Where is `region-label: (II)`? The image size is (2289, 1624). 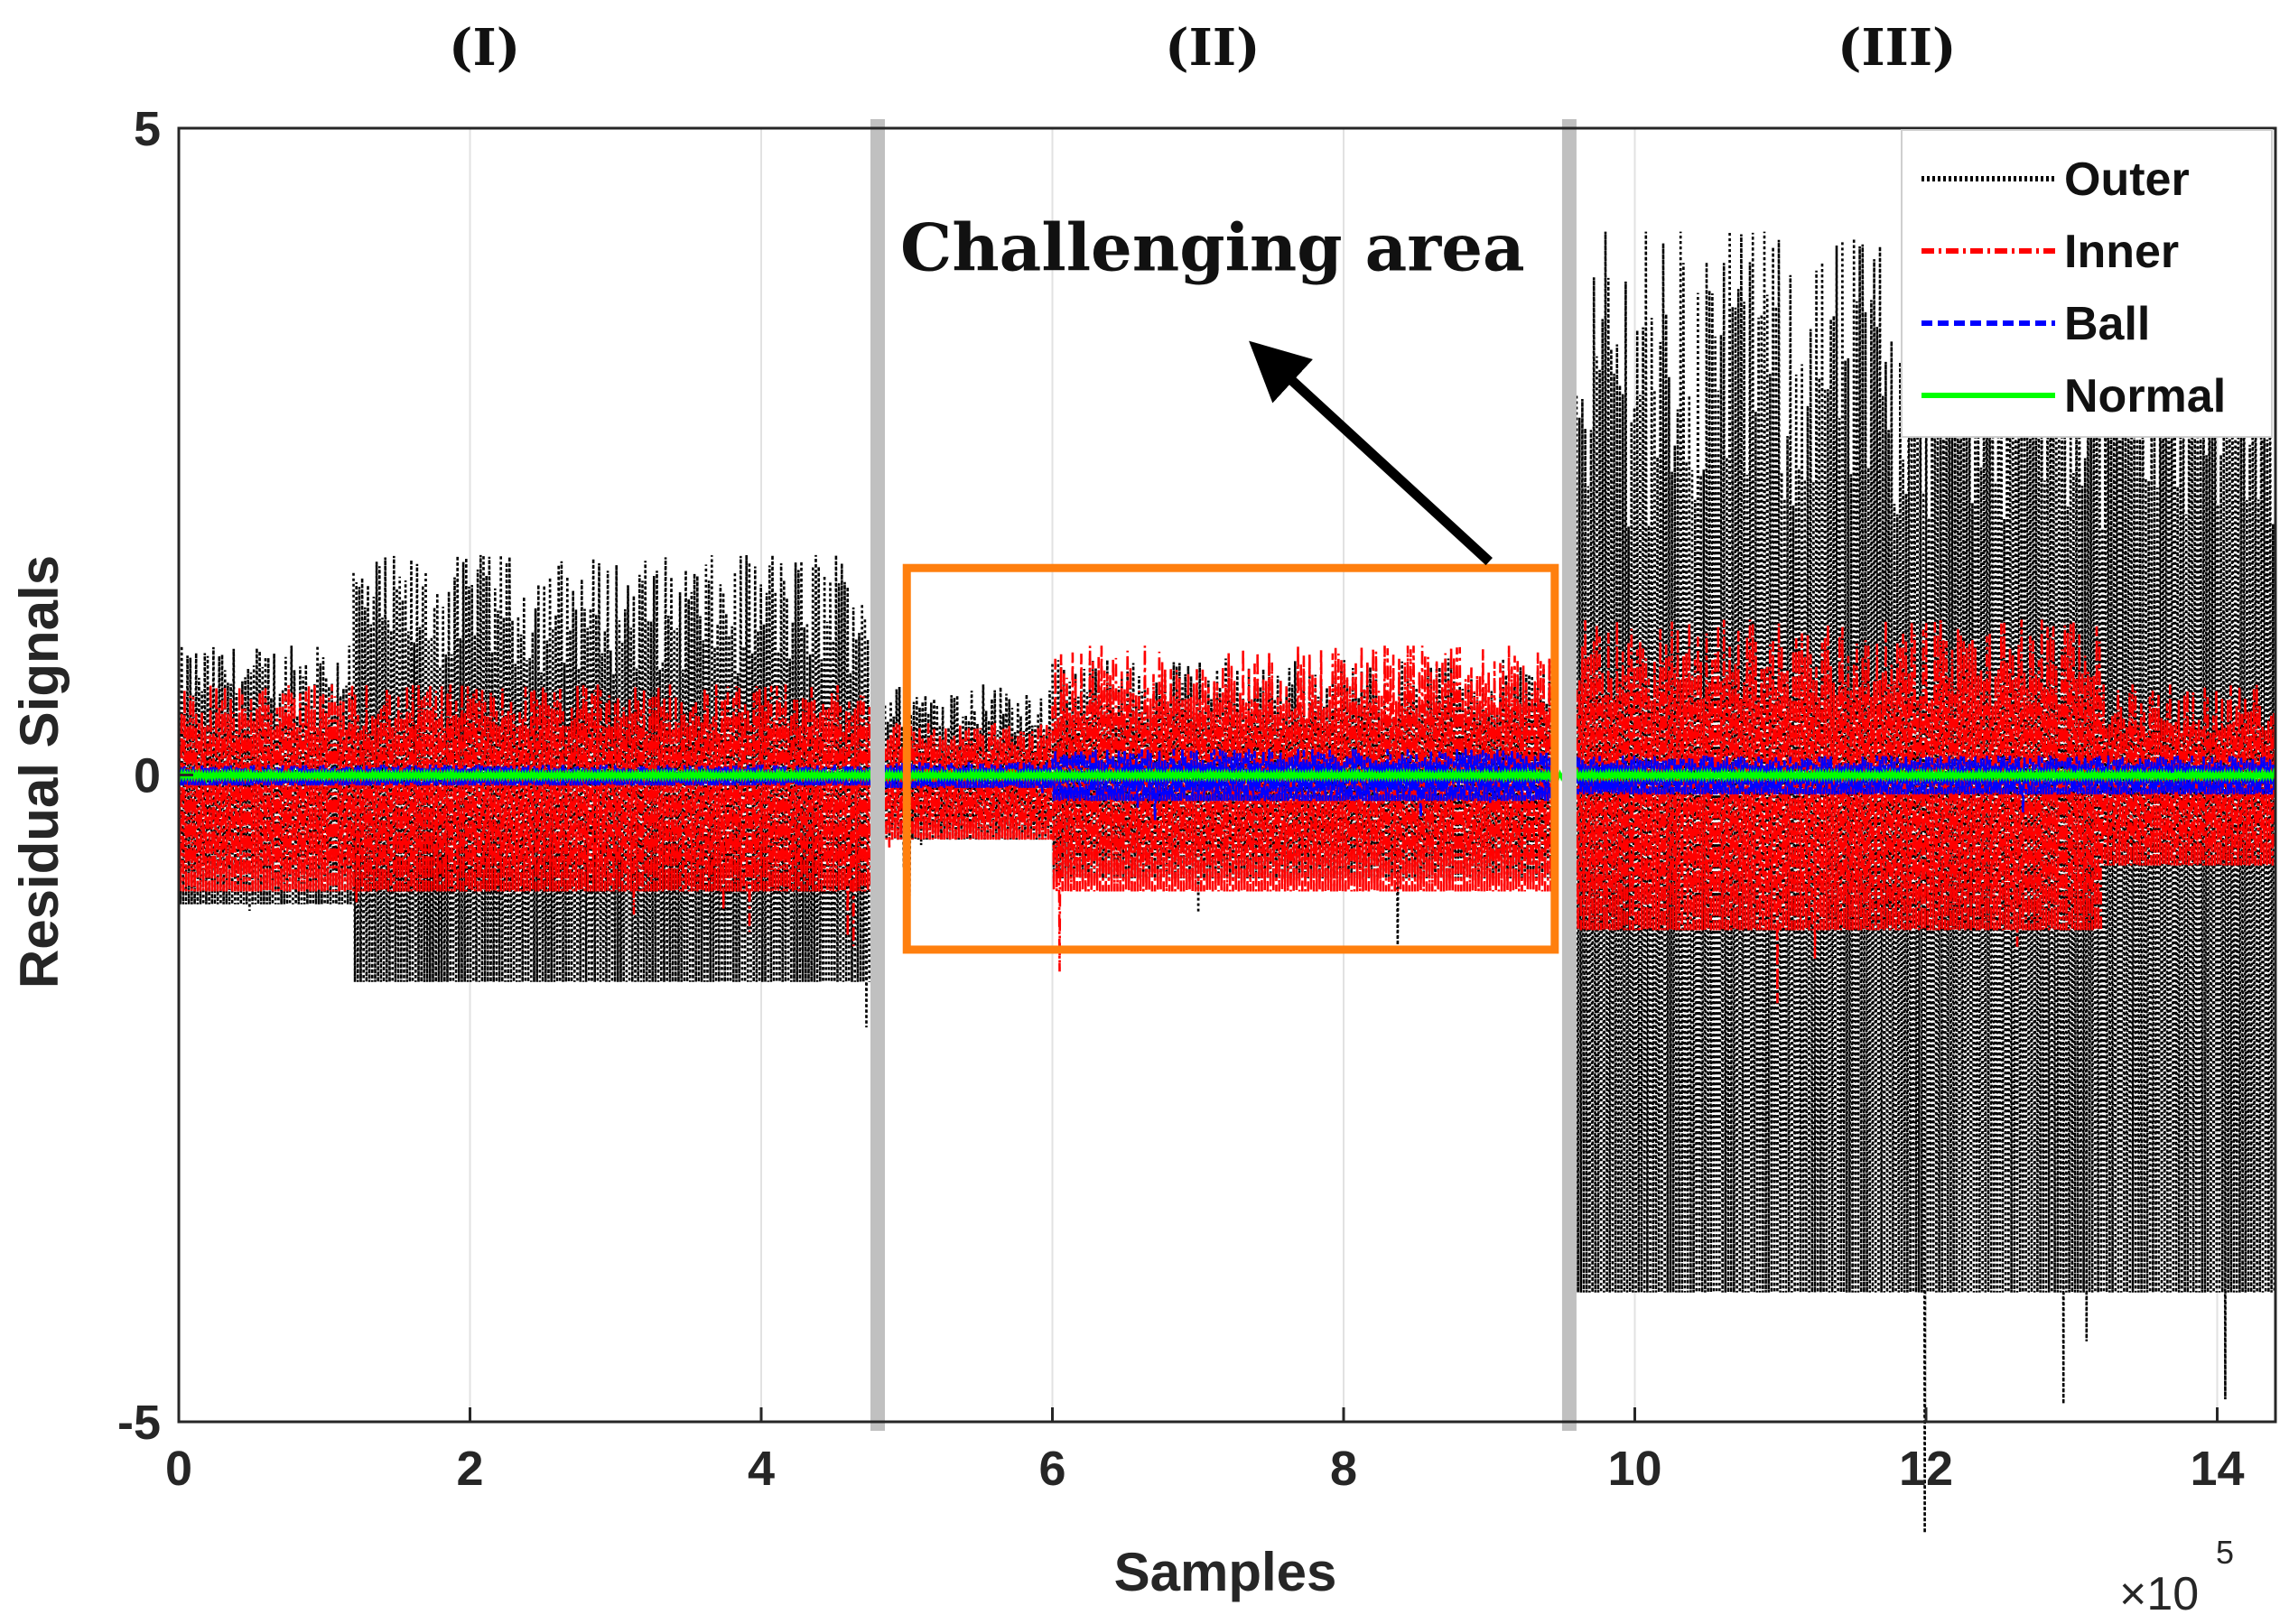 region-label: (II) is located at coordinates (1212, 48).